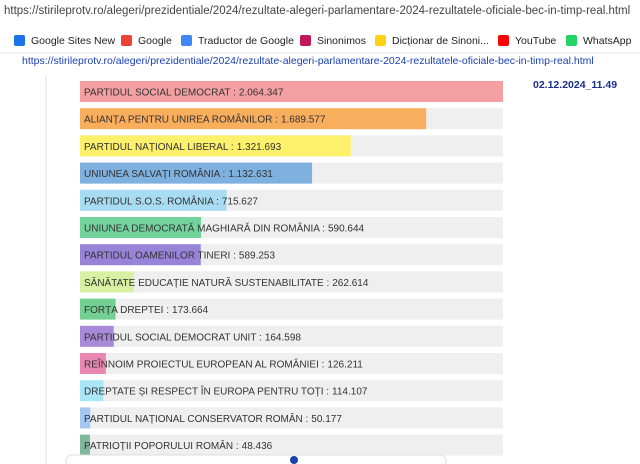 Image resolution: width=640 pixels, height=464 pixels. Describe the element at coordinates (250, 174) in the screenshot. I see `value-label: 1.132.631` at that location.